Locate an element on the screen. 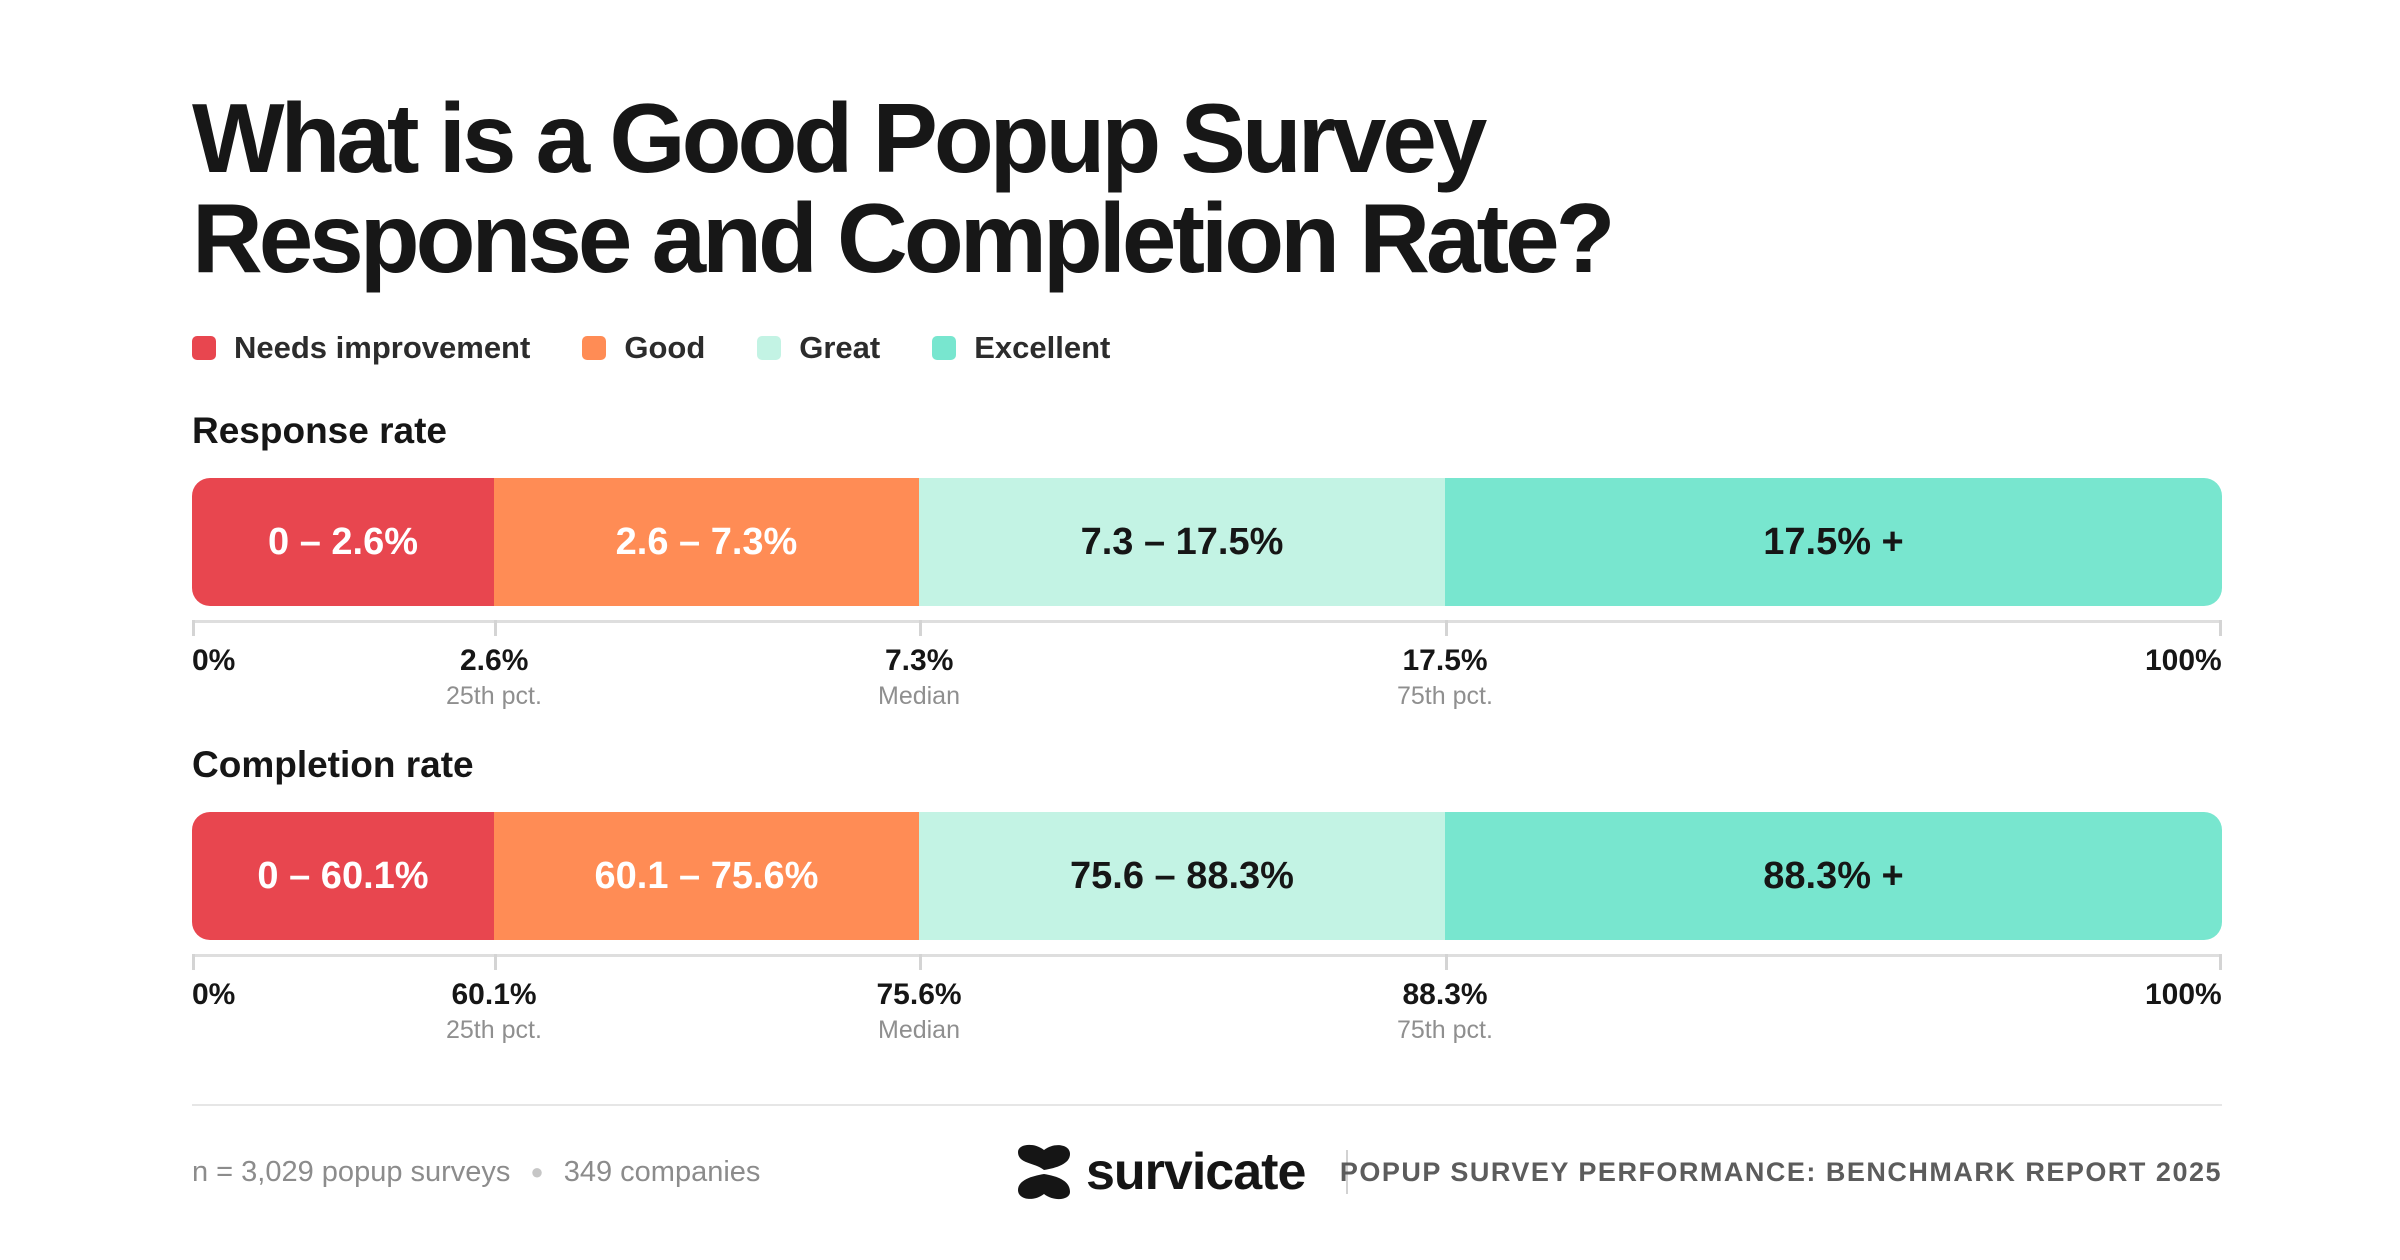 The width and height of the screenshot is (2400, 1260). bar-segment: 7.3 – 17.5% is located at coordinates (1182, 542).